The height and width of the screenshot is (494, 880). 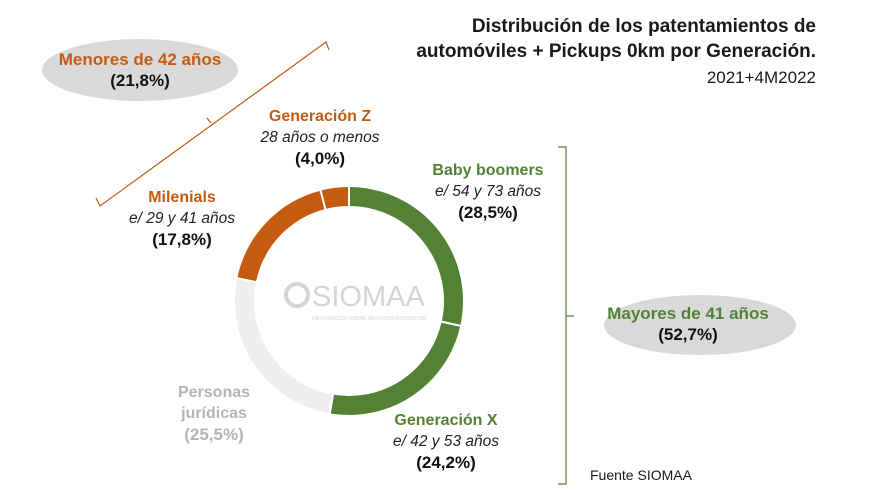 I want to click on slice-label-generacion-x: Generación X e/ 42 y 53 años (24,2%), so click(x=446, y=441).